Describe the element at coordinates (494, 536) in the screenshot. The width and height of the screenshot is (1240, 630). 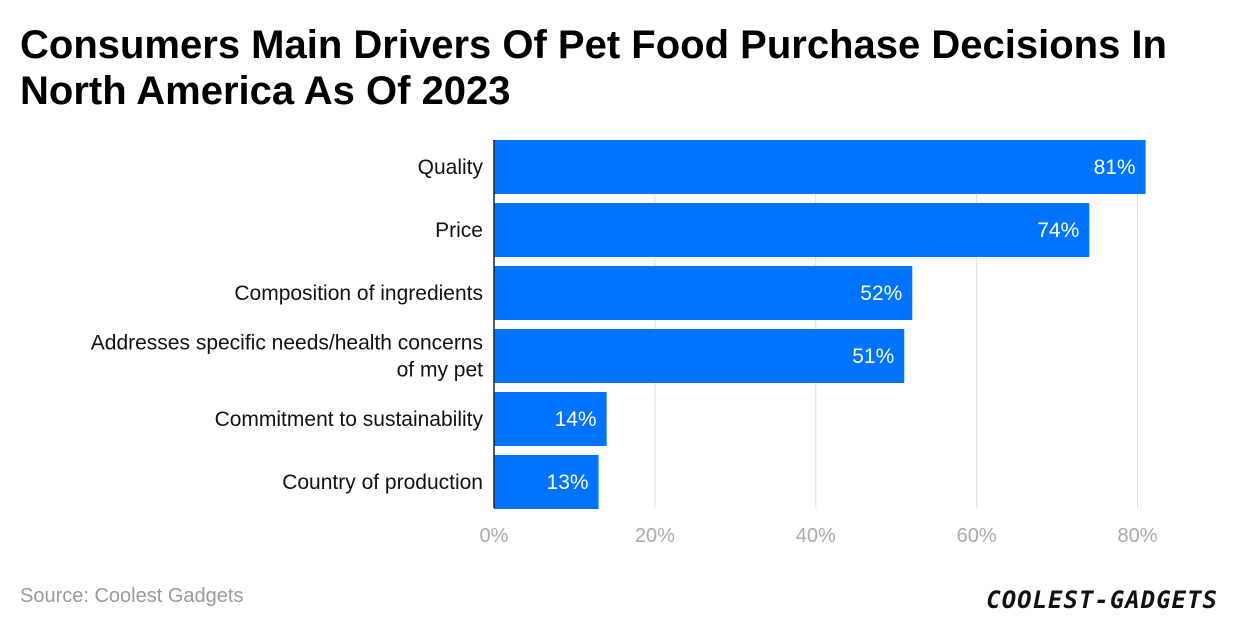
I see `x-tick-label: 0%` at that location.